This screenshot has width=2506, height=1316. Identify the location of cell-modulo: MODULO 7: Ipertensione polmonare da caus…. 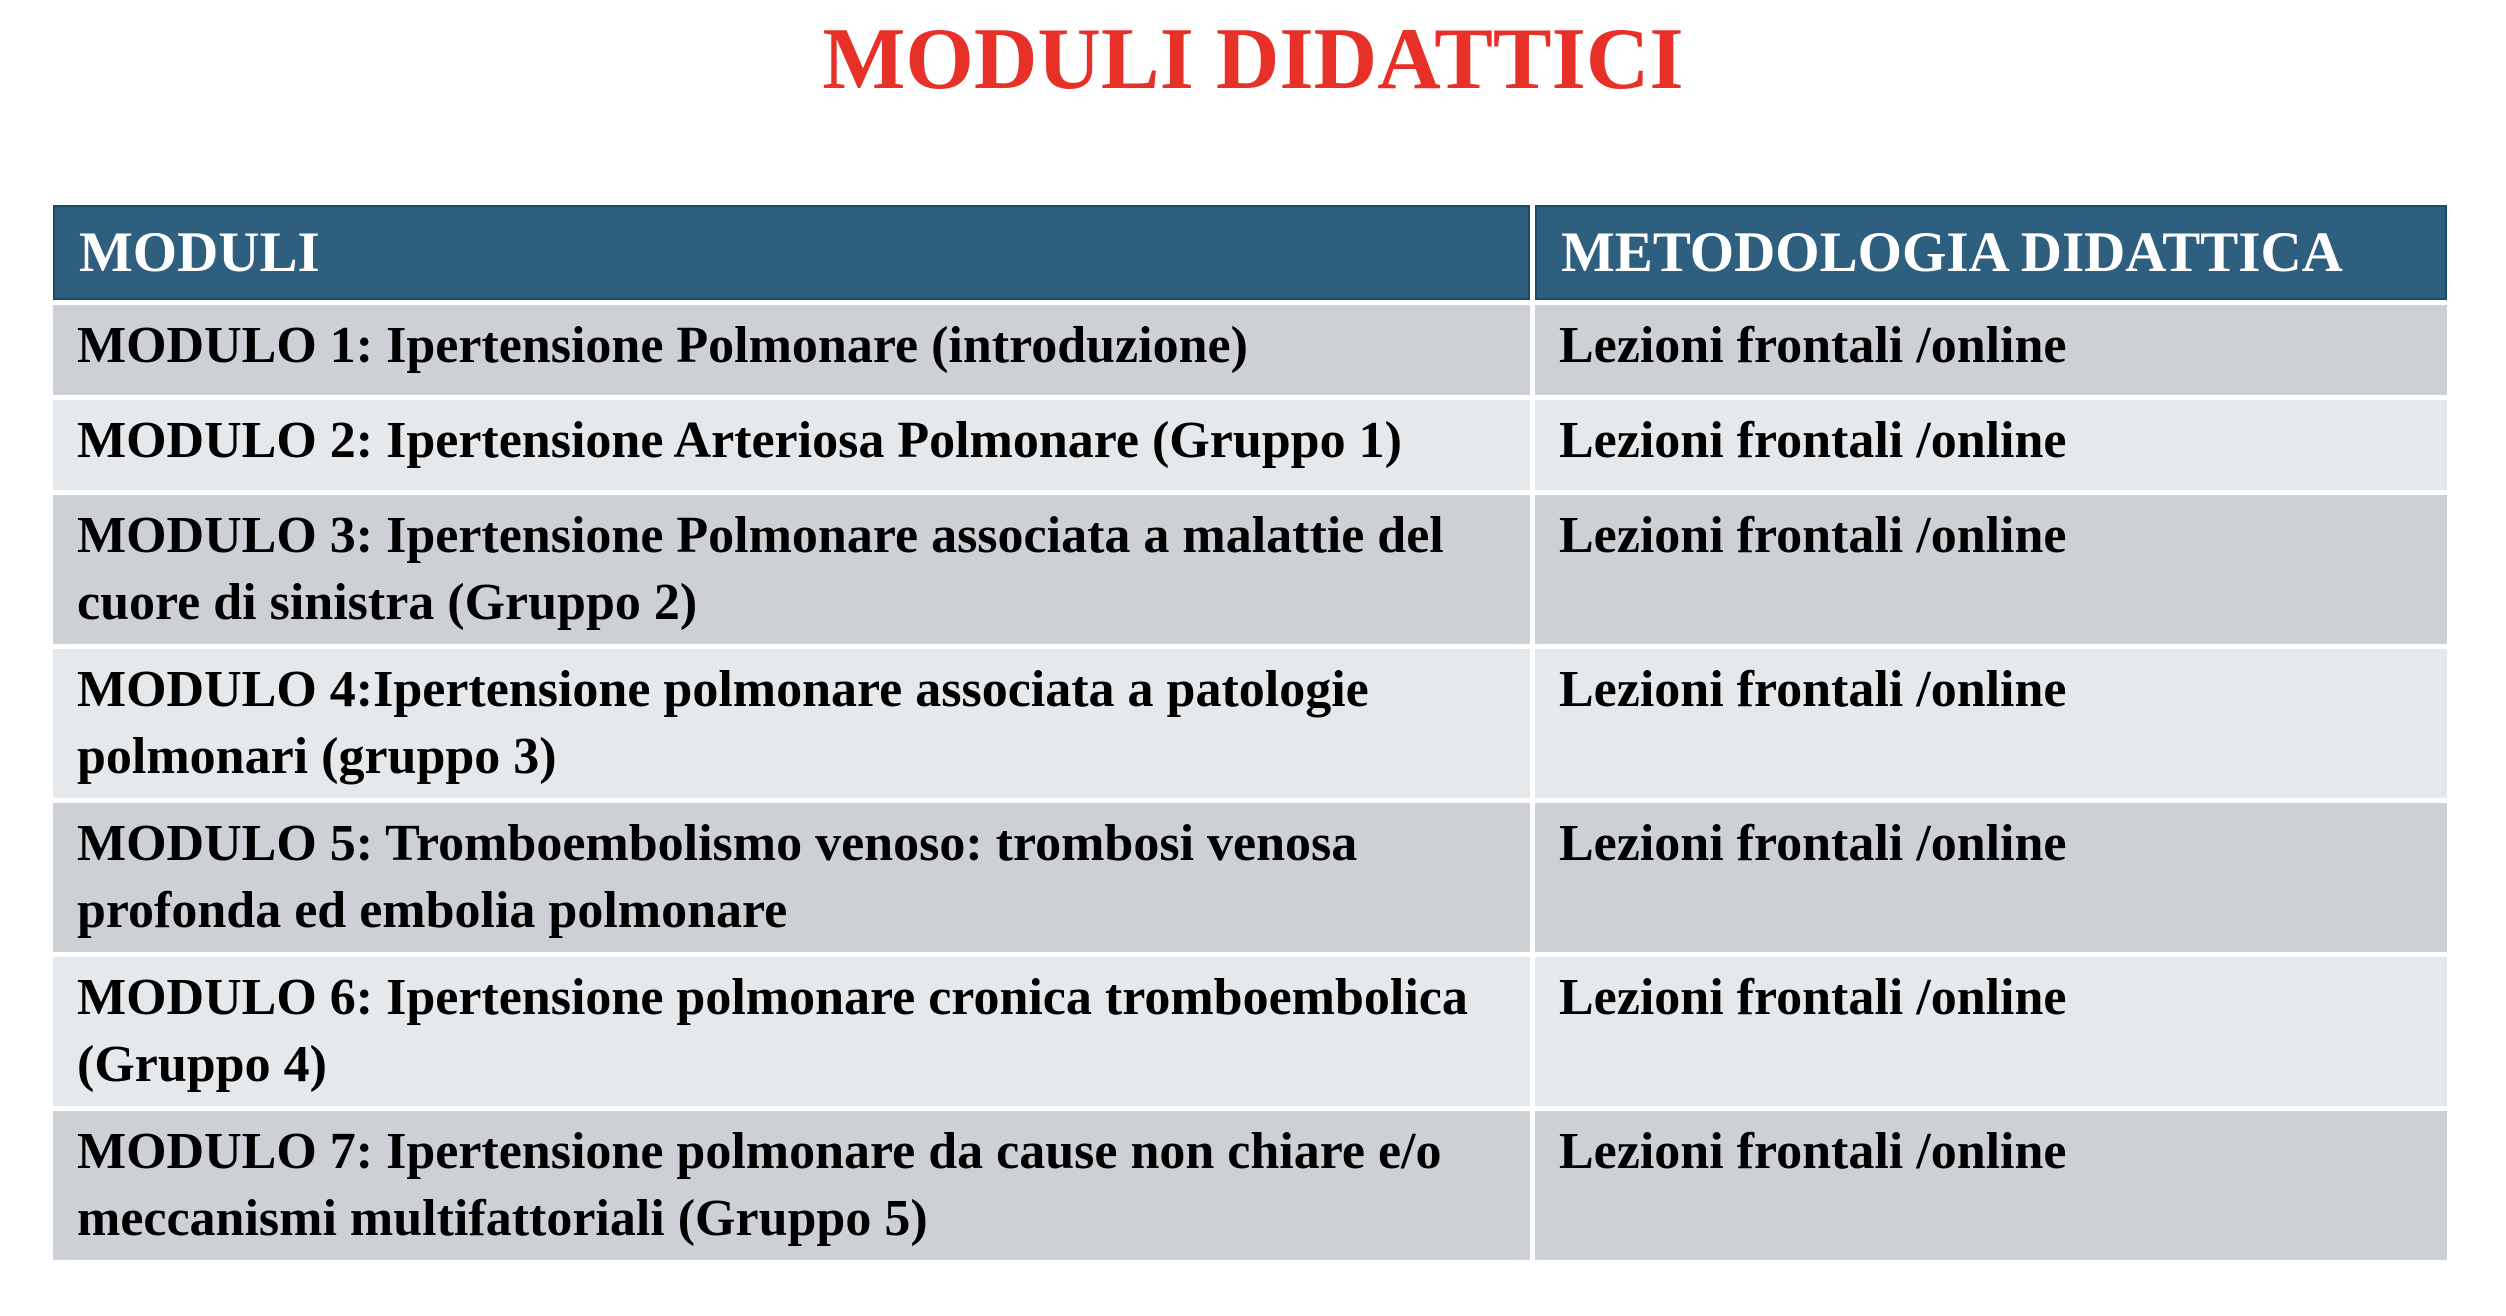
(791, 1186).